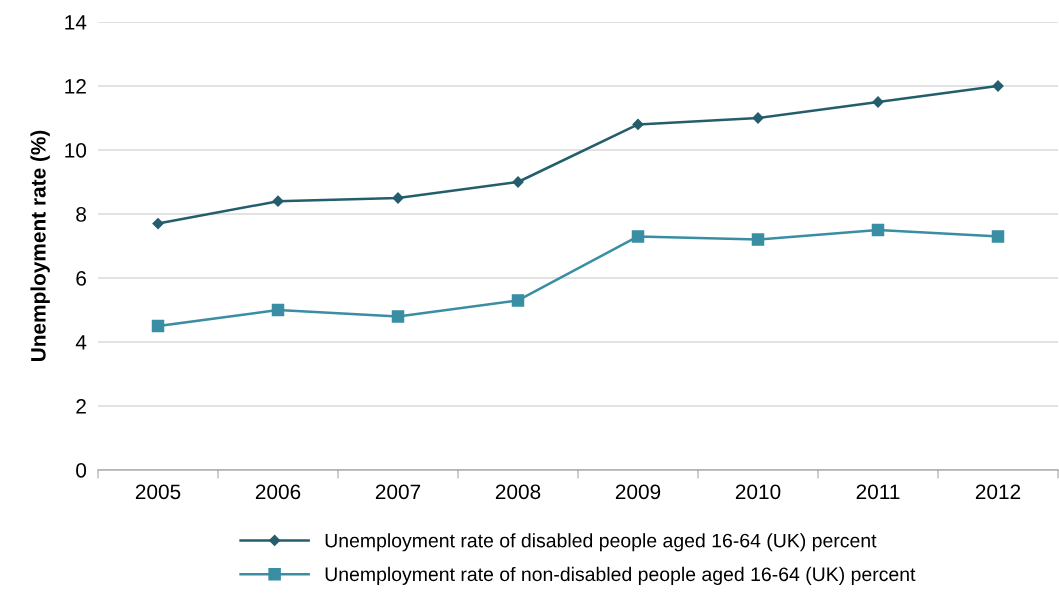  Describe the element at coordinates (758, 492) in the screenshot. I see `x-tick-label: 2010` at that location.